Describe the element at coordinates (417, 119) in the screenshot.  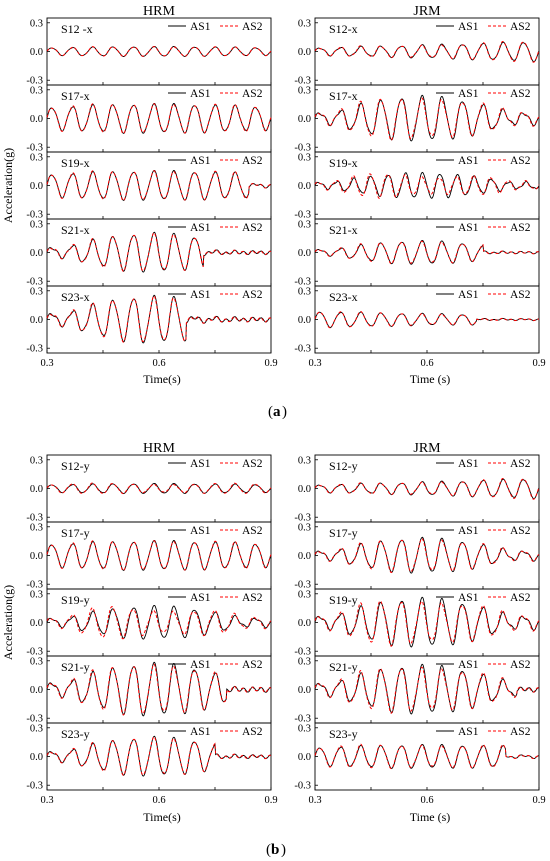
I see `subplot-s17-x: 0.3 0.0 -0.3 S17-x AS1 AS2` at that location.